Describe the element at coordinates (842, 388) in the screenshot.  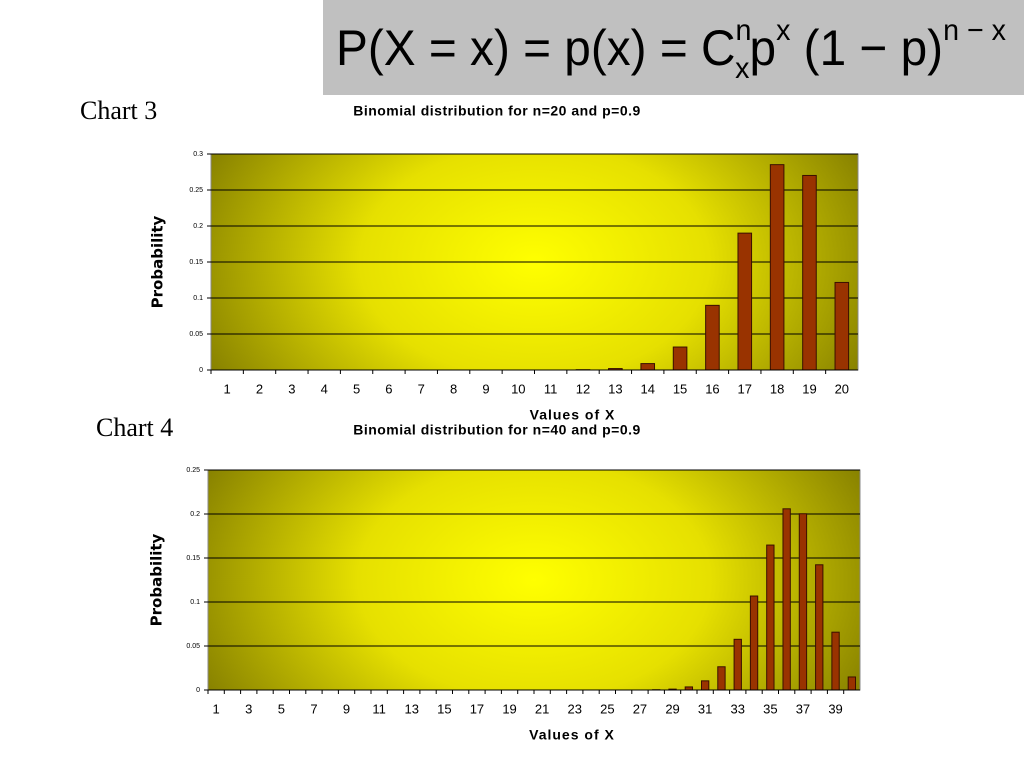
I see `x-tick-label: 20` at that location.